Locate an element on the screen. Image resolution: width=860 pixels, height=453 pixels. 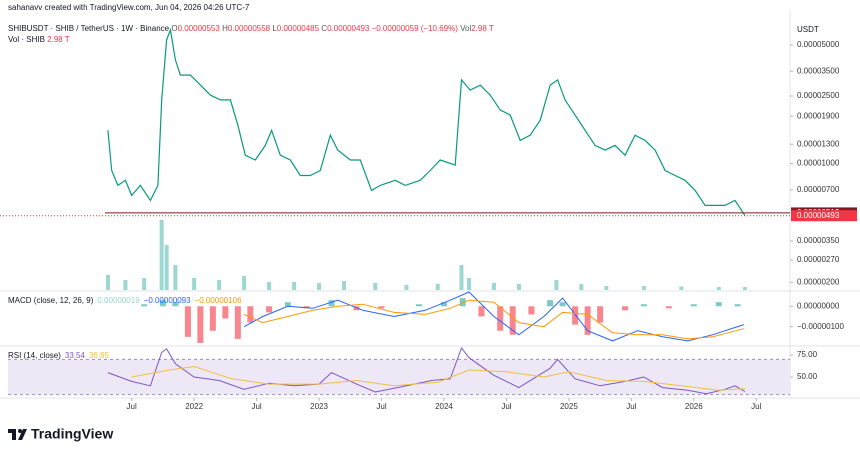
ohlc-key: O is located at coordinates (174, 28).